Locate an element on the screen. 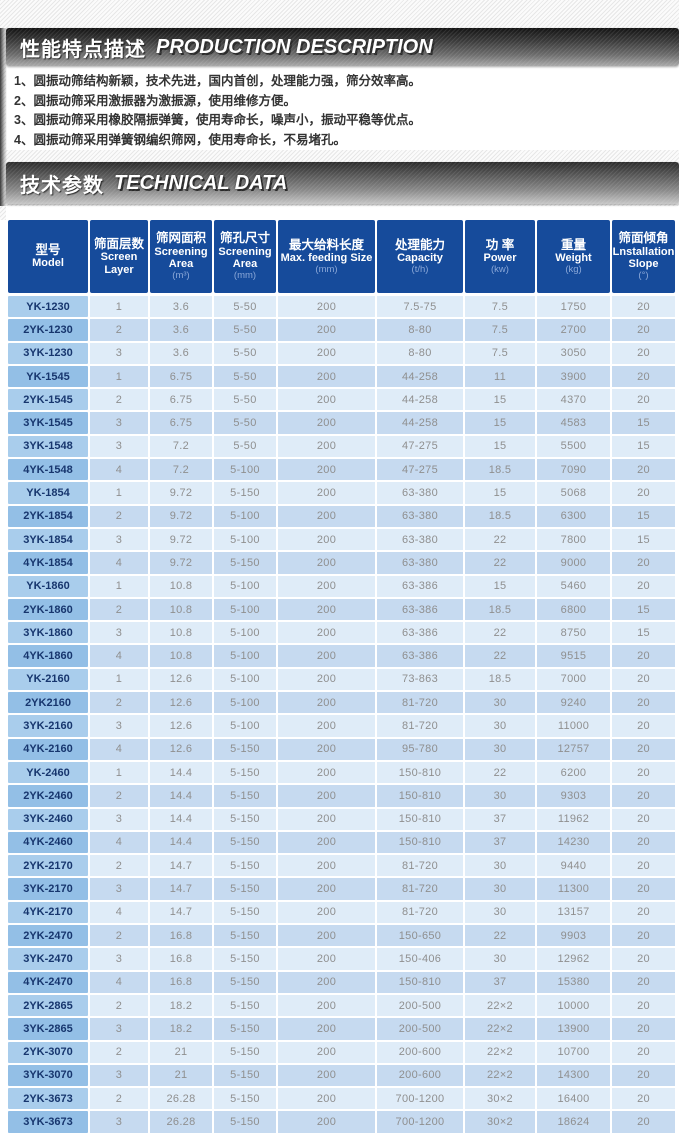  table-cell: 13157 is located at coordinates (573, 912).